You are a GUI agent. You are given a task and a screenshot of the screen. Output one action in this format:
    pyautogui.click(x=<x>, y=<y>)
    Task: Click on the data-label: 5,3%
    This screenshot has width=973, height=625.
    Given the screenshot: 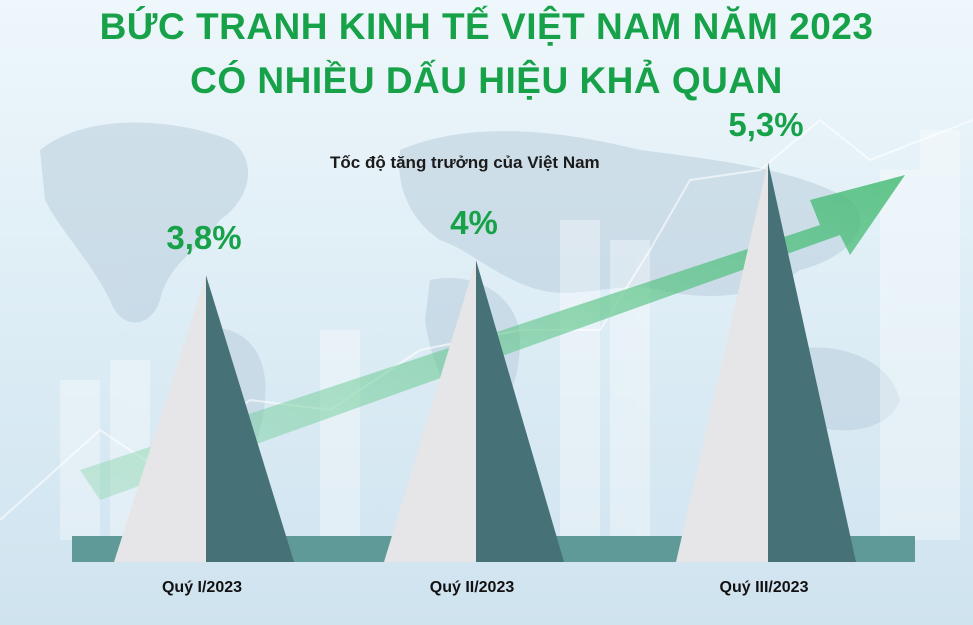 What is the action you would take?
    pyautogui.click(x=765, y=124)
    